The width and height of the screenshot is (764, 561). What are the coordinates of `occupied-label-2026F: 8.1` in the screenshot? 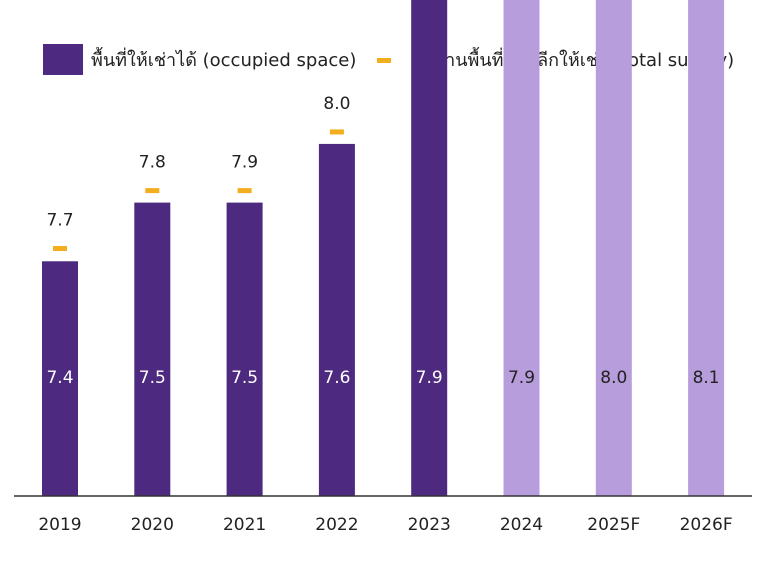 It's located at (706, 378).